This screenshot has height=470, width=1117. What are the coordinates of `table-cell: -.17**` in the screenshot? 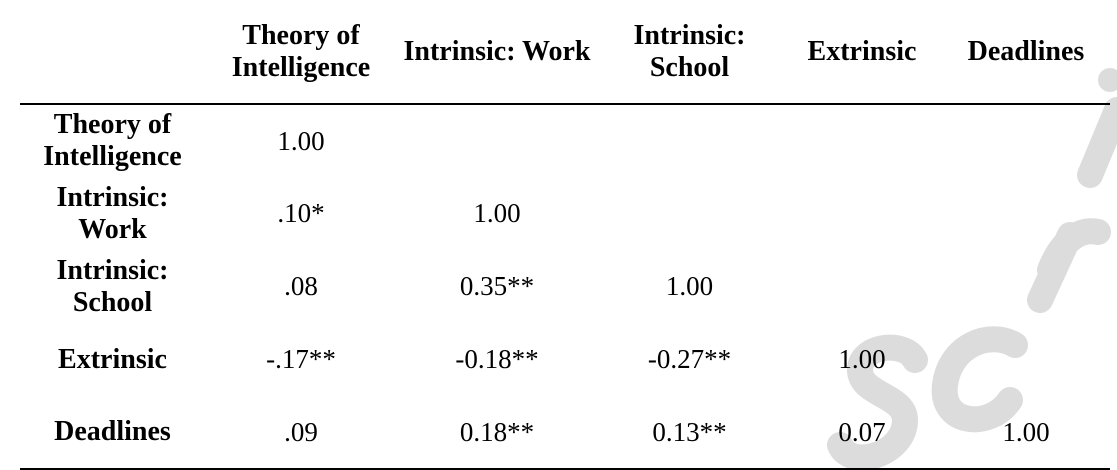 It's located at (301, 359).